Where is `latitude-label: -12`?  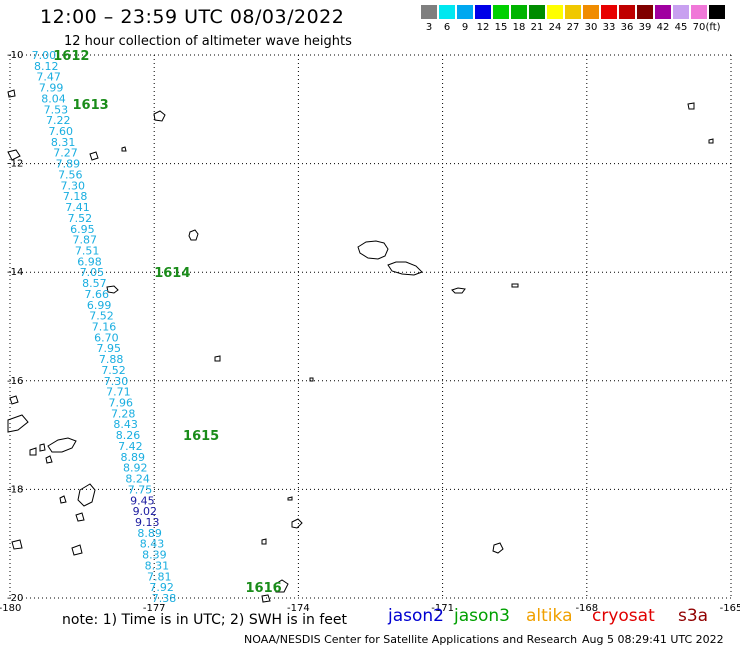
latitude-label: -12 is located at coordinates (15, 164).